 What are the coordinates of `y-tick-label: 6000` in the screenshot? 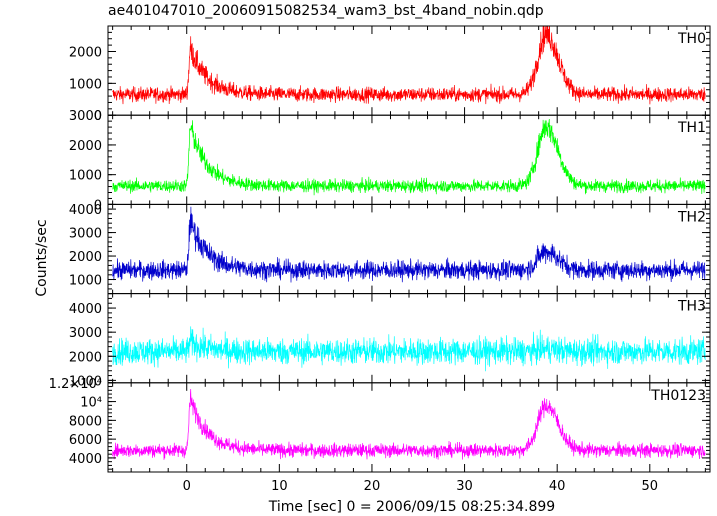 It's located at (85, 440).